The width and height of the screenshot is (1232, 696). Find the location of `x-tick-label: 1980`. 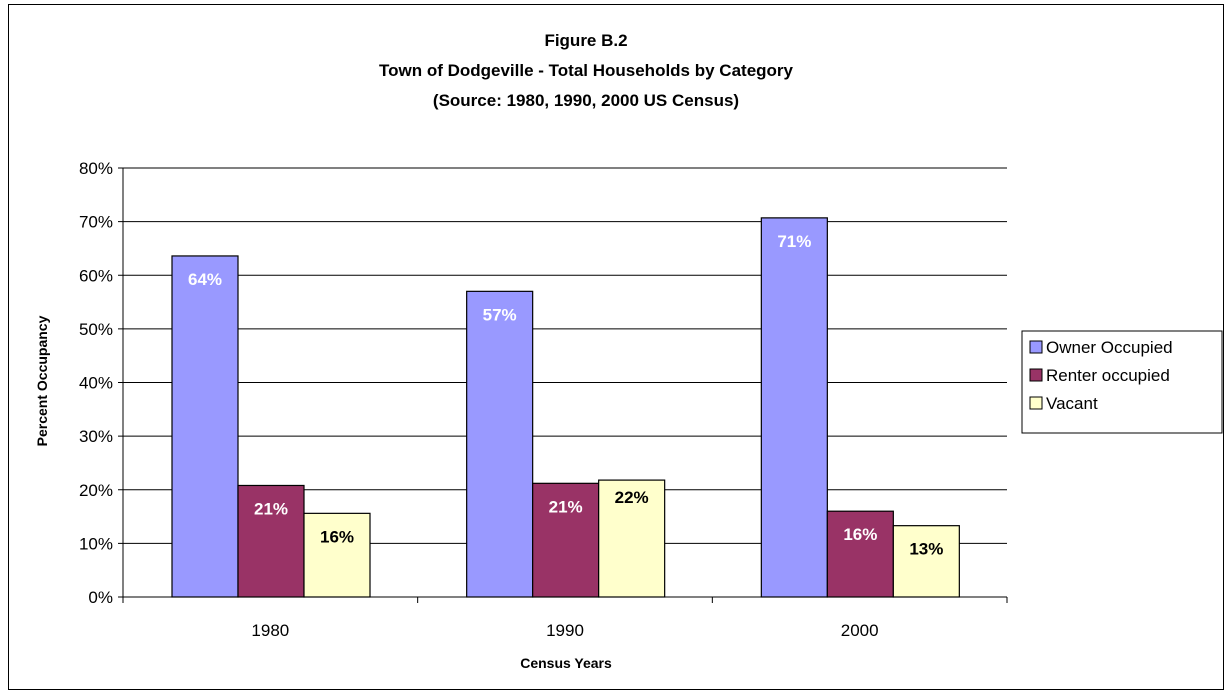

x-tick-label: 1980 is located at coordinates (270, 630).